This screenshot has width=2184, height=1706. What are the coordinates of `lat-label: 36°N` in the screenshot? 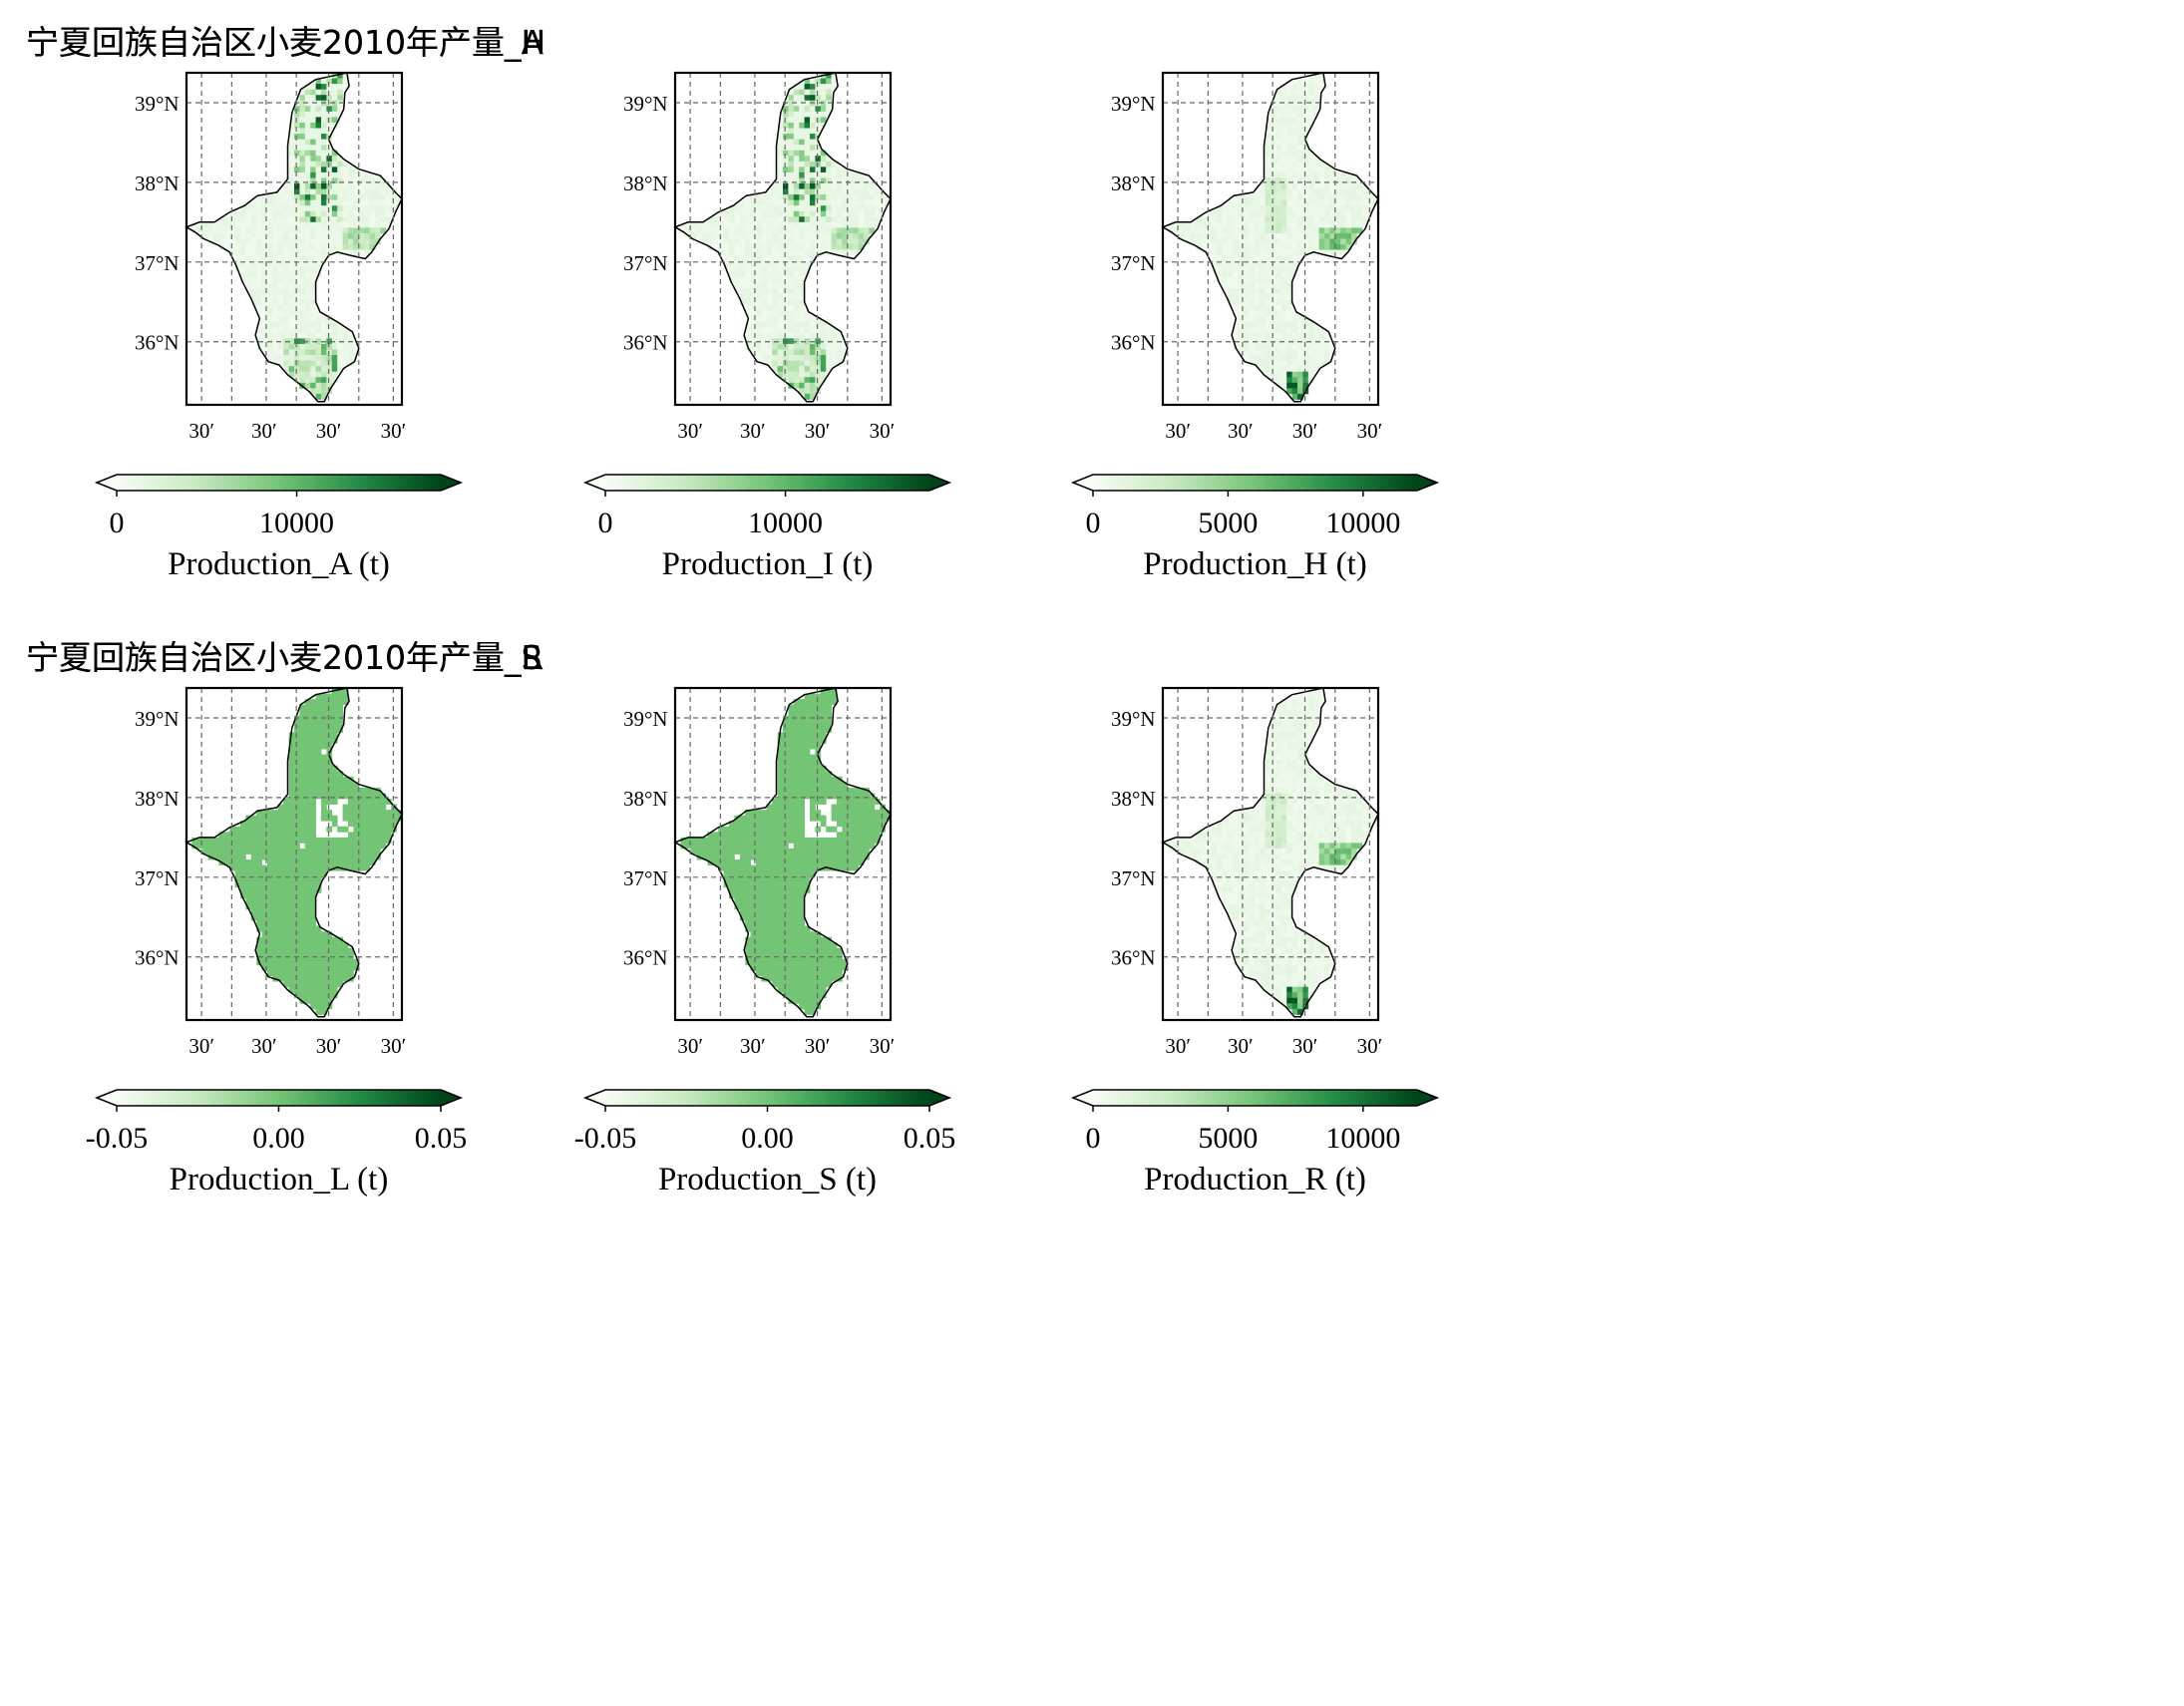 It's located at (1133, 343).